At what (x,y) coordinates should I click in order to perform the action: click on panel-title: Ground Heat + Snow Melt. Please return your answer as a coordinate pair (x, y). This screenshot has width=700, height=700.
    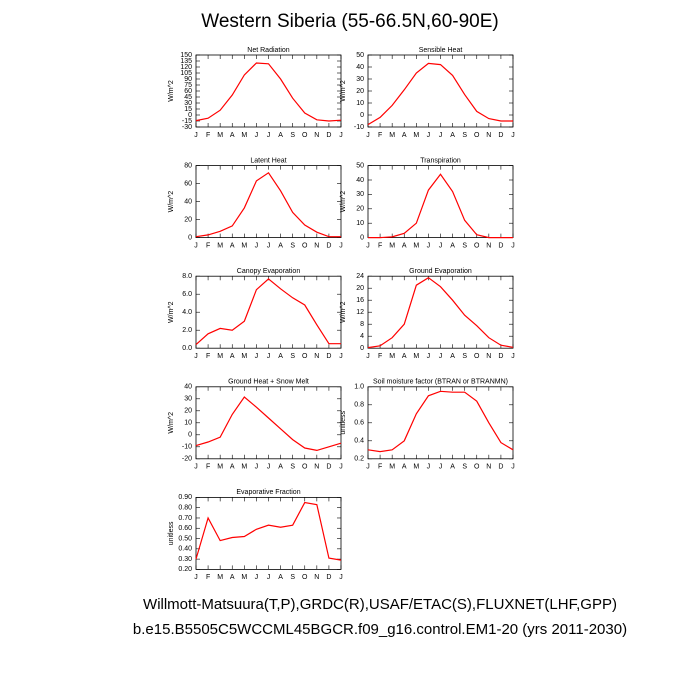
    Looking at the image, I should click on (268, 382).